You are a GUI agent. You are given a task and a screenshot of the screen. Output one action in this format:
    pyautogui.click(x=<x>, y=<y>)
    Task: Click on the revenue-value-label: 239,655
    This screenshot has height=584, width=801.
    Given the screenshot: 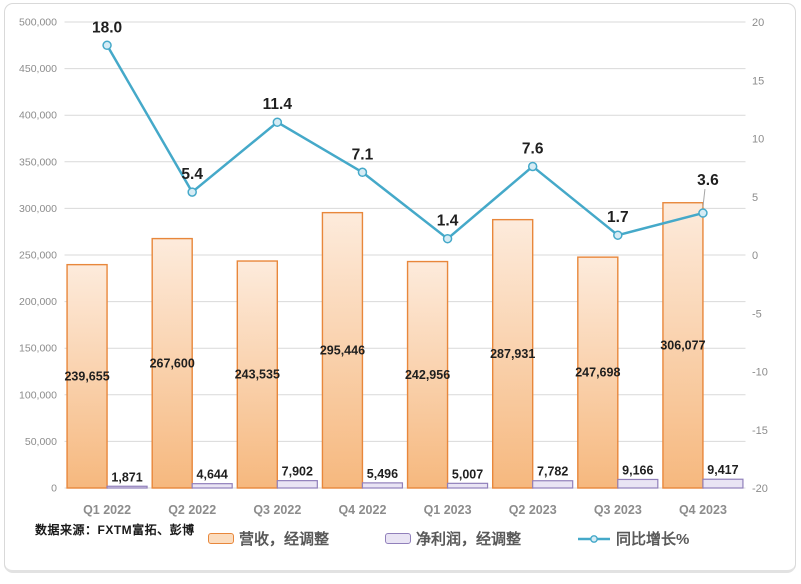 What is the action you would take?
    pyautogui.click(x=86, y=376)
    